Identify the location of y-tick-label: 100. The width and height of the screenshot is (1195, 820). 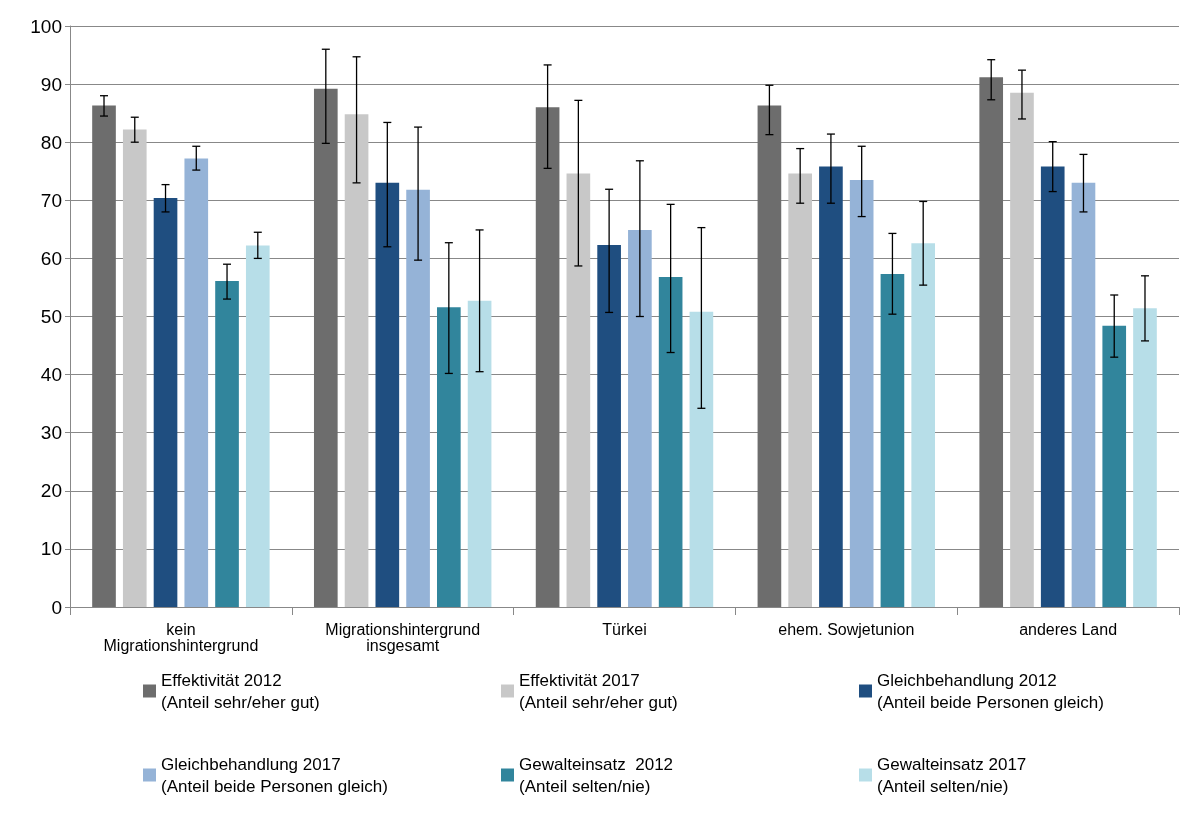
(46, 26).